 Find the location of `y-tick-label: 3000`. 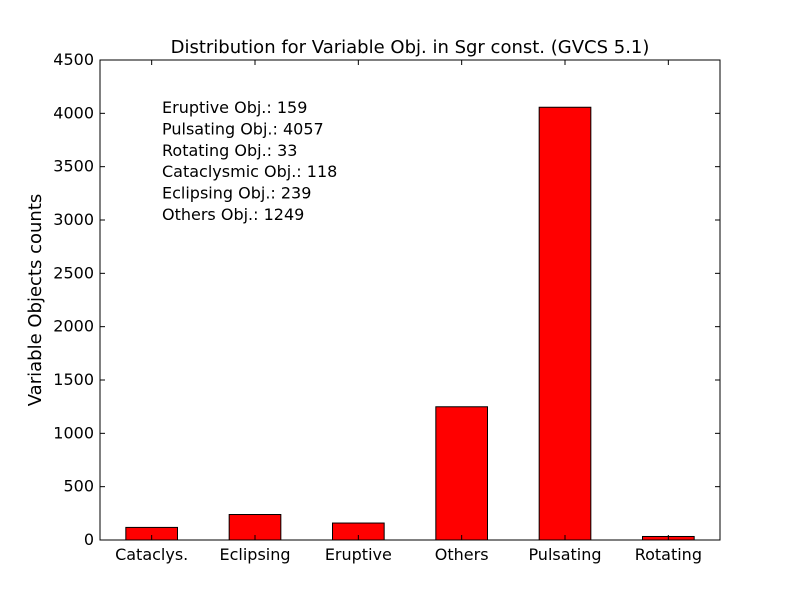

y-tick-label: 3000 is located at coordinates (73, 219).